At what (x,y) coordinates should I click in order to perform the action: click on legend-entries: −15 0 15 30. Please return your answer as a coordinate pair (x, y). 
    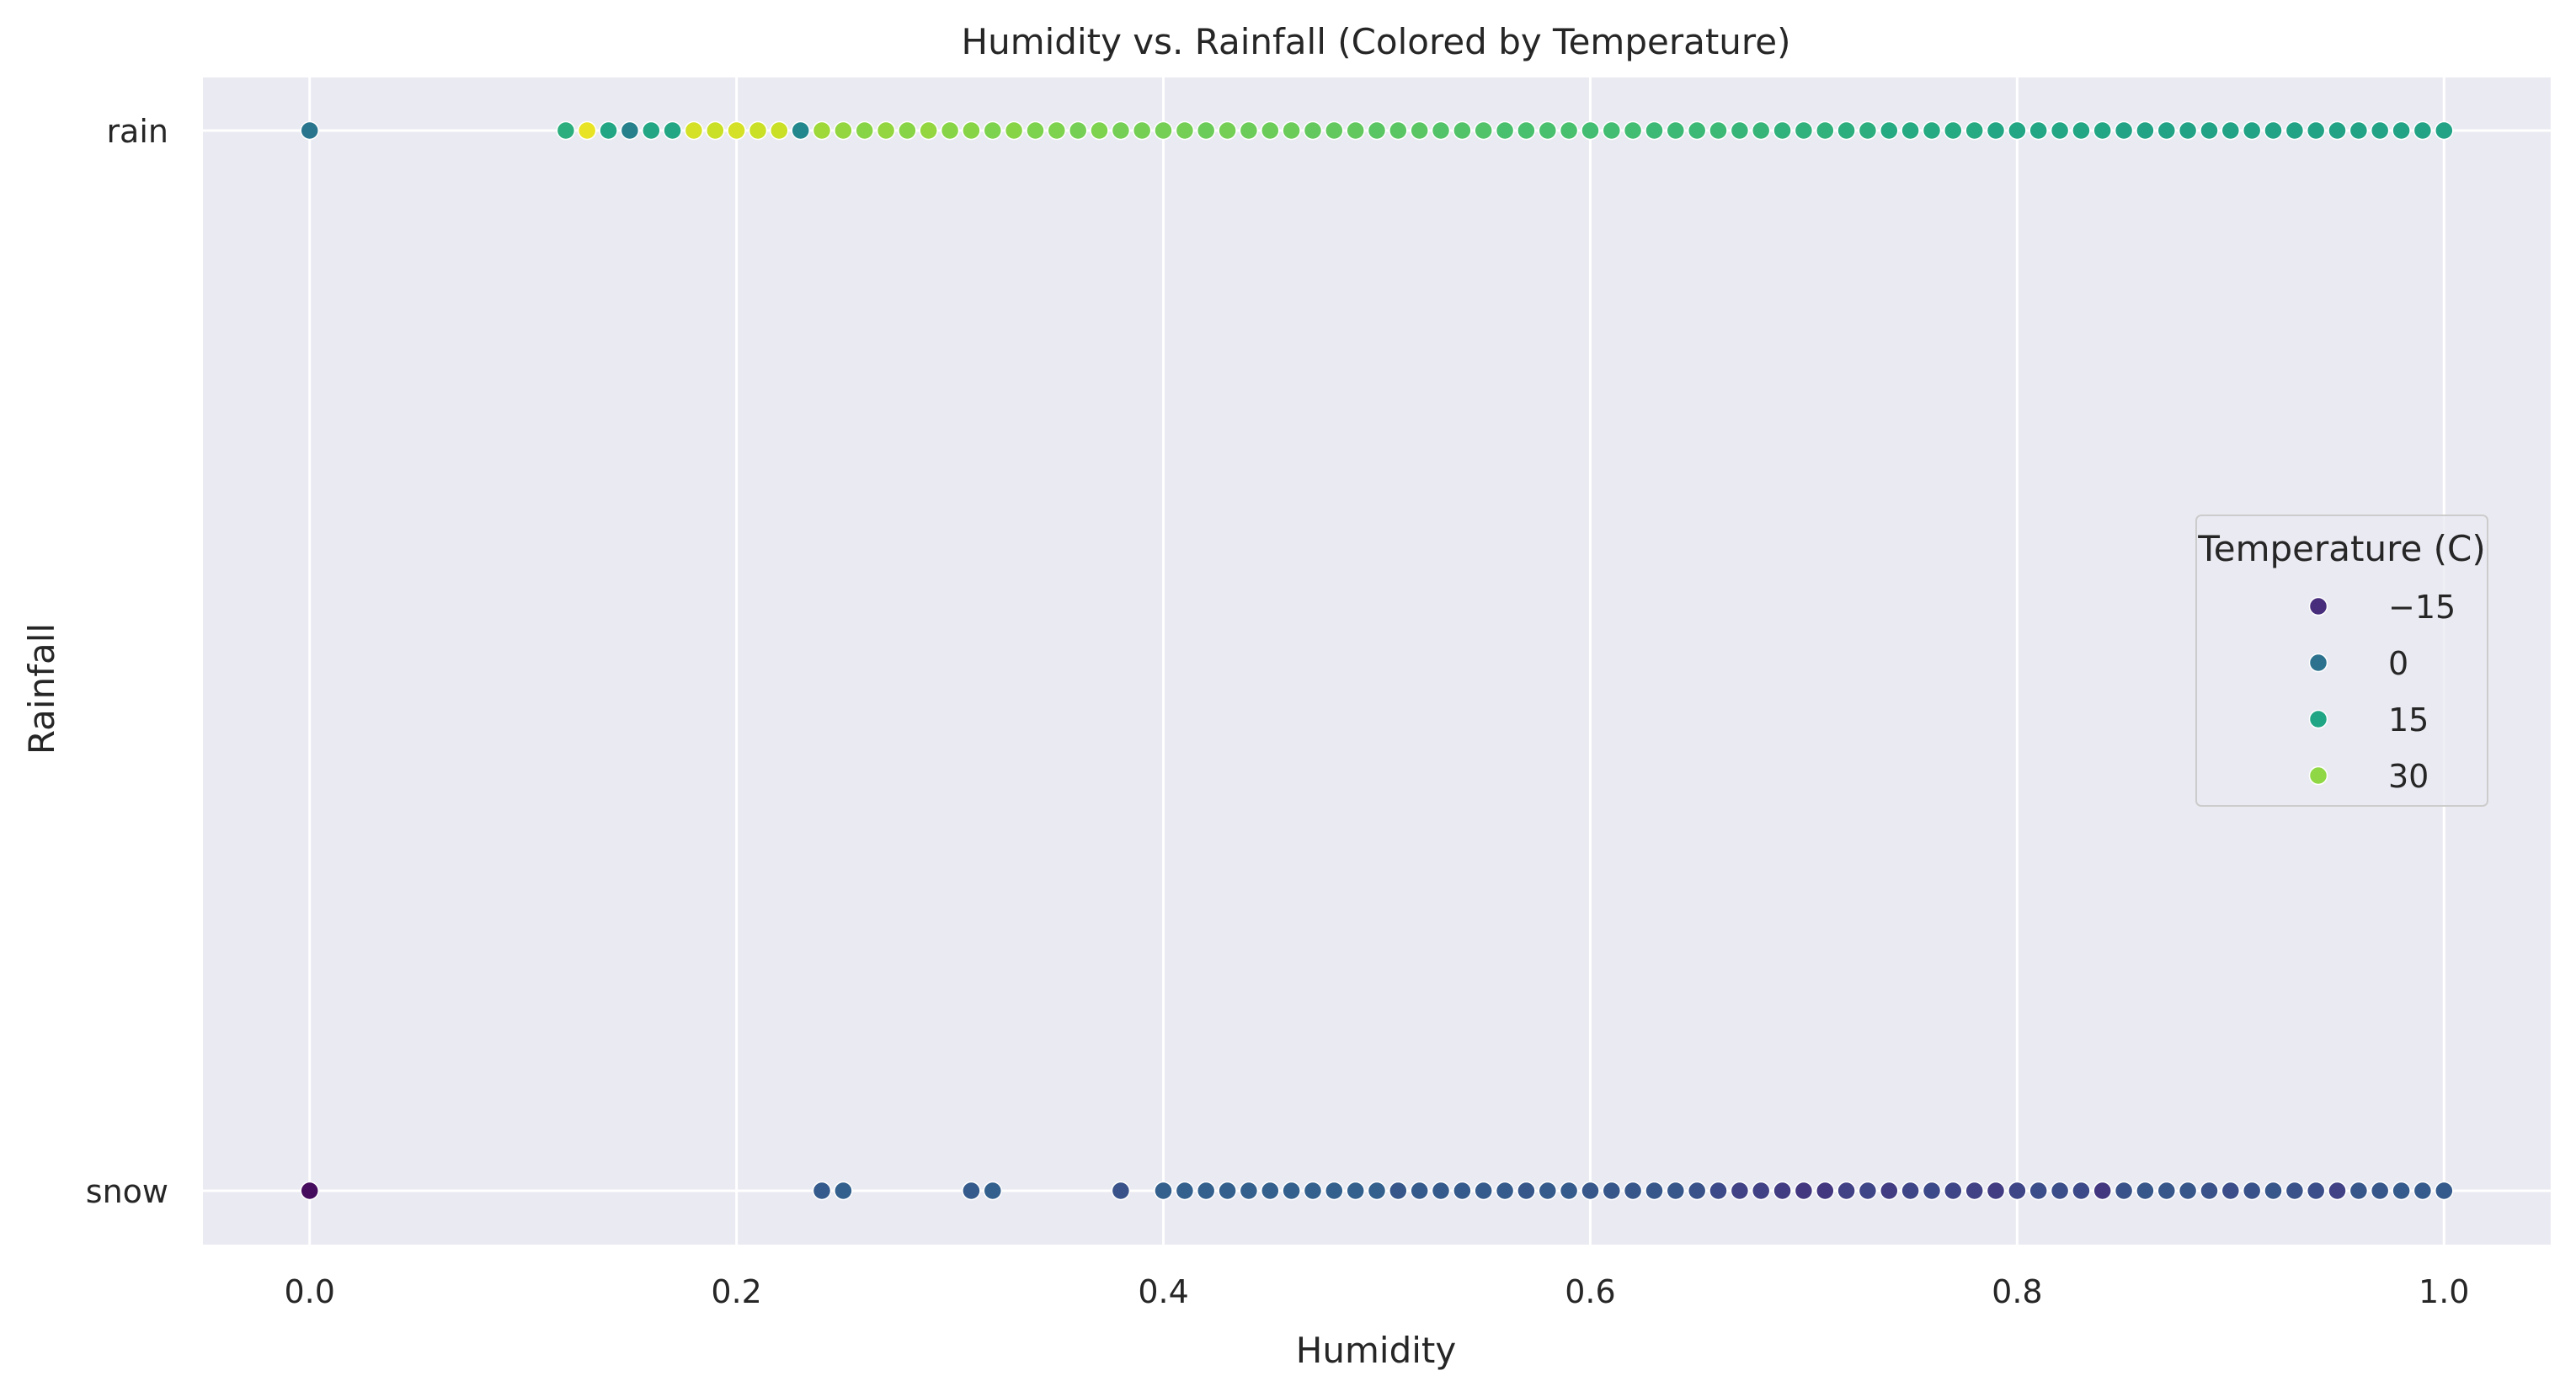
    Looking at the image, I should click on (2382, 692).